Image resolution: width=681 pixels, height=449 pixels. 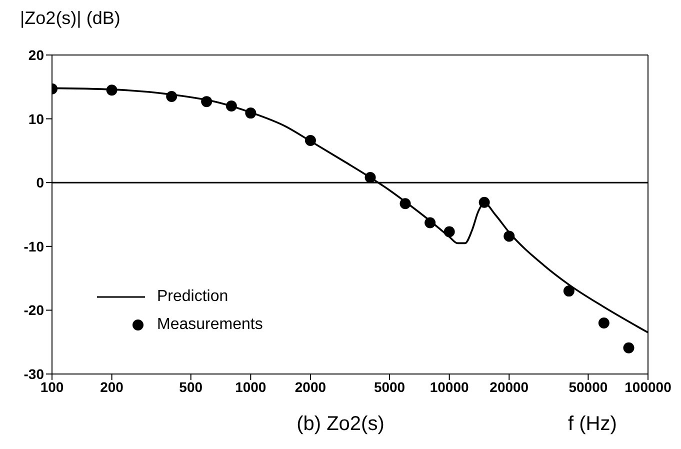 I want to click on legend-label: Measurements, so click(x=210, y=325).